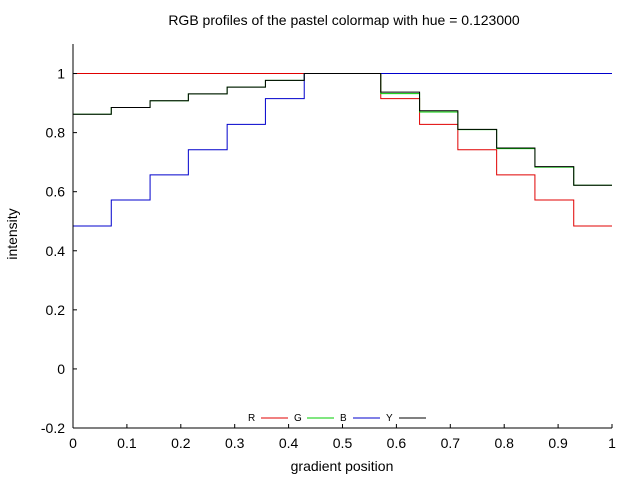  Describe the element at coordinates (251, 418) in the screenshot. I see `legend-label-r: R` at that location.